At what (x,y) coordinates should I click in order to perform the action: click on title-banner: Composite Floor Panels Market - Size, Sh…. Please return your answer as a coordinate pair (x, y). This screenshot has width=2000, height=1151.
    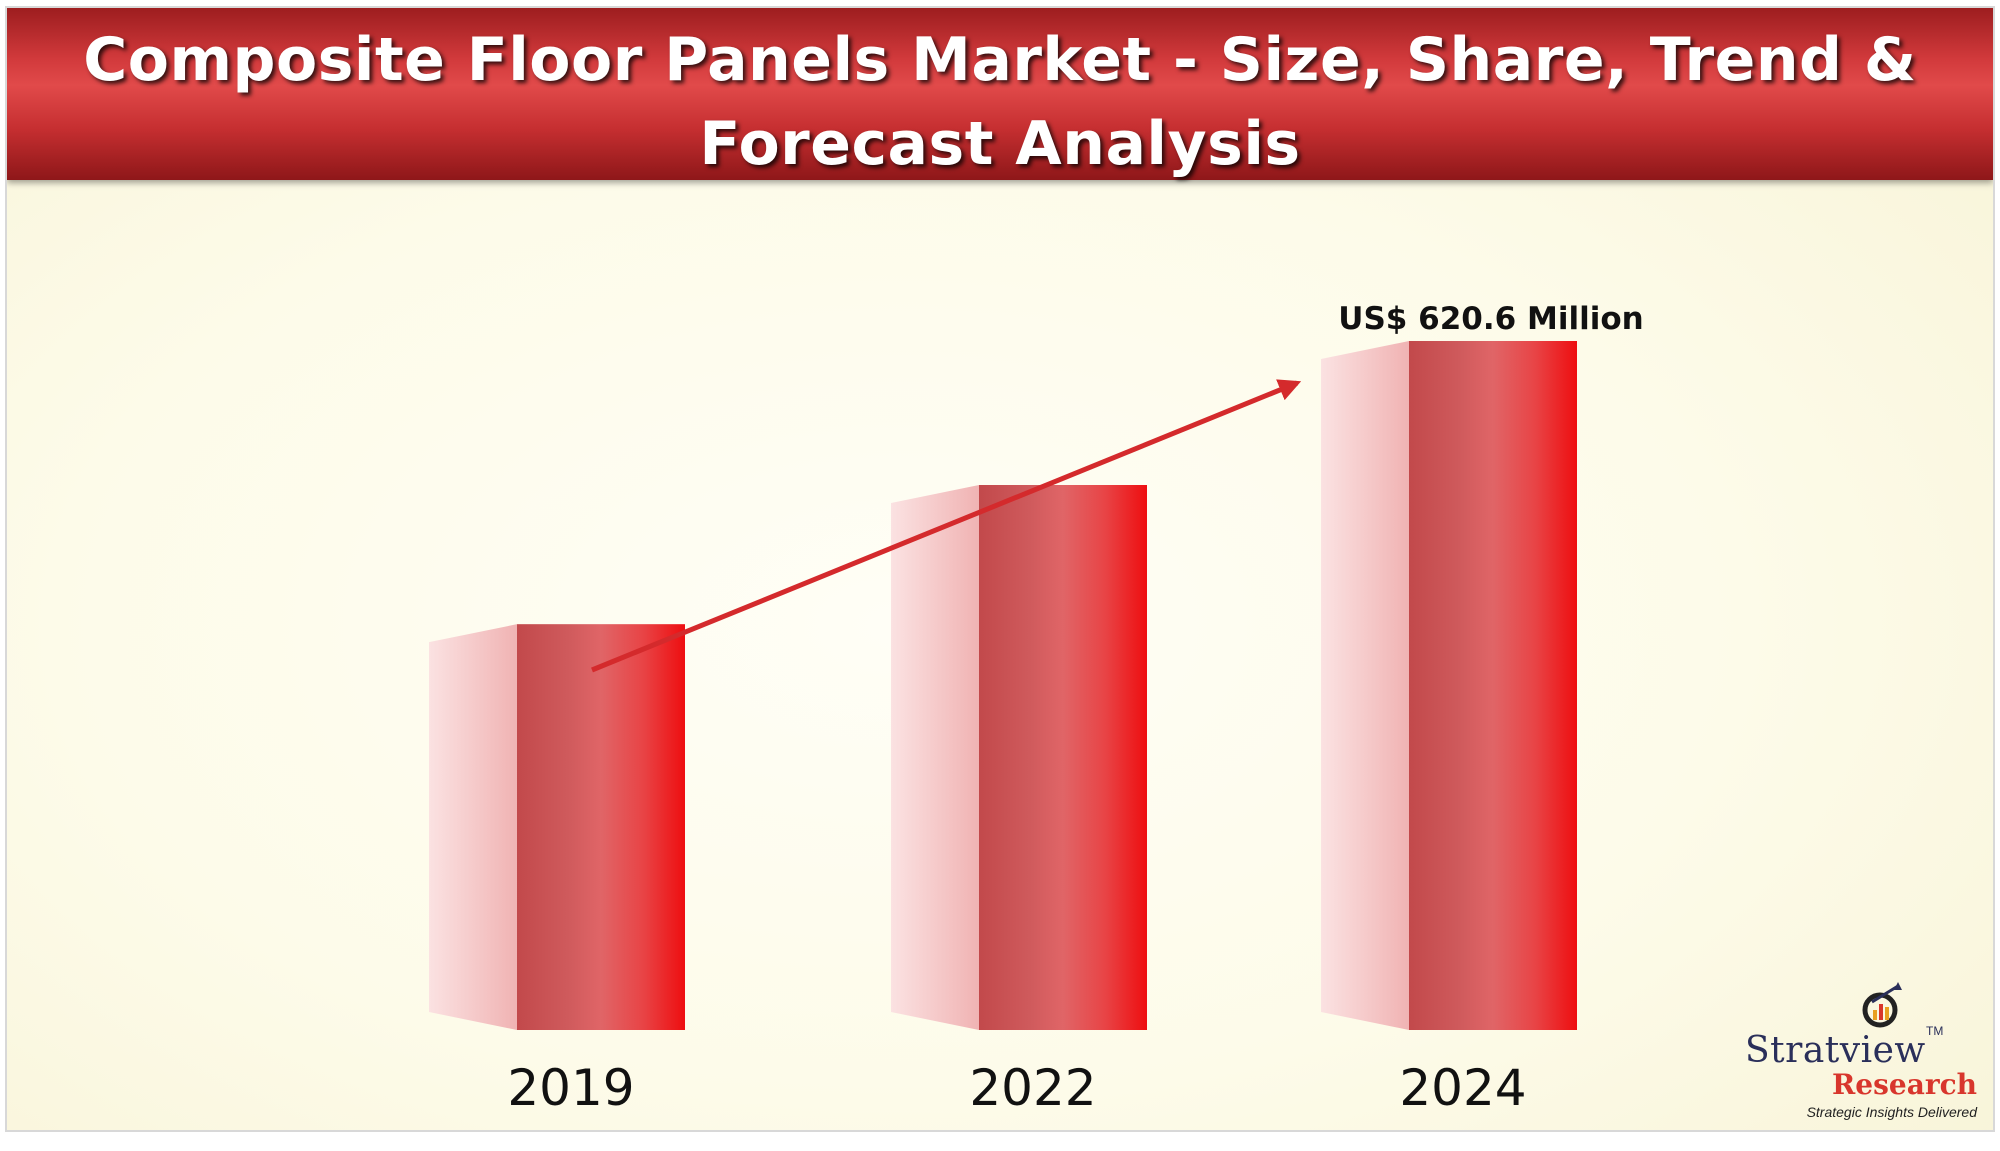
    Looking at the image, I should click on (1000, 94).